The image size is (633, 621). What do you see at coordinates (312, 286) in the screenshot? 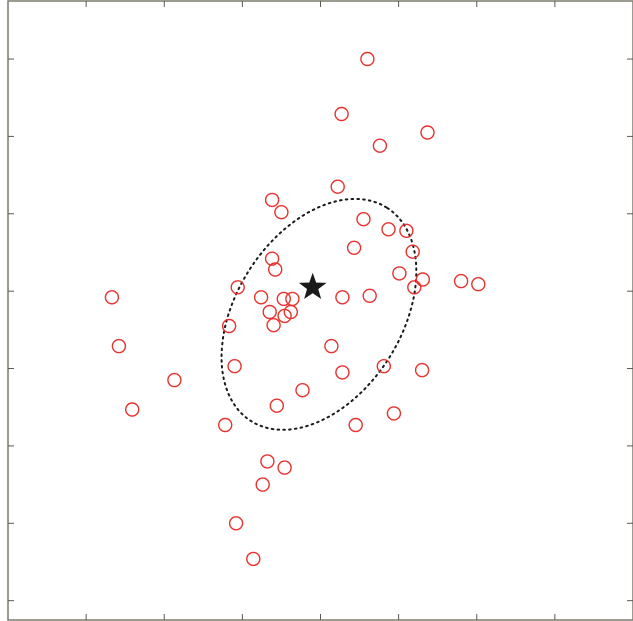
I see `centroid-star-marker` at bounding box center [312, 286].